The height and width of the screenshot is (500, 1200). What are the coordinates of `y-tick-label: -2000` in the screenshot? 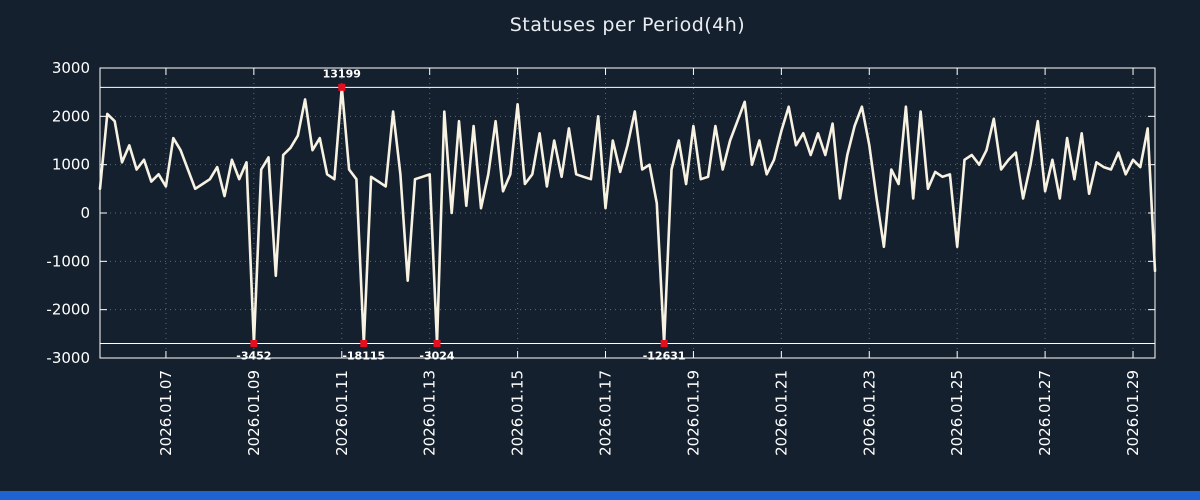 It's located at (68, 310).